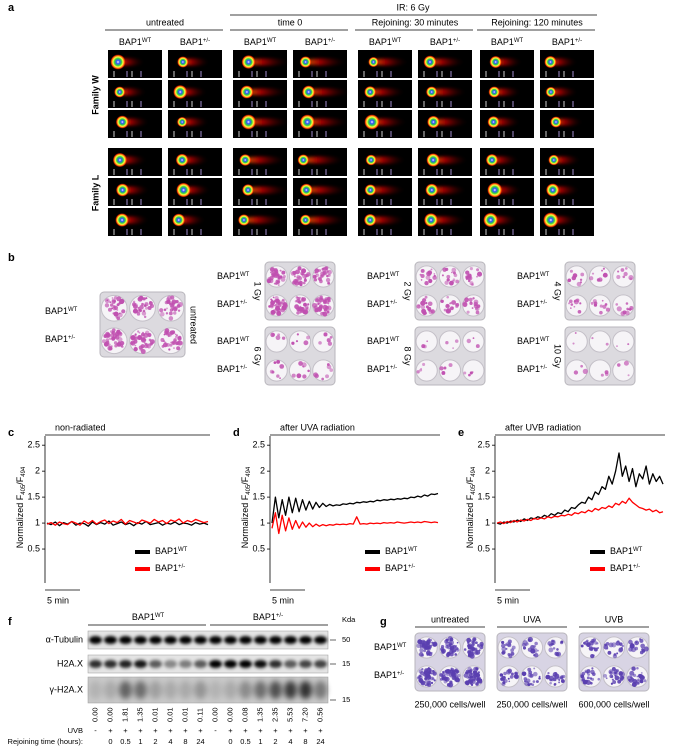  Describe the element at coordinates (170, 730) in the screenshot. I see `uvb-sign: +` at that location.